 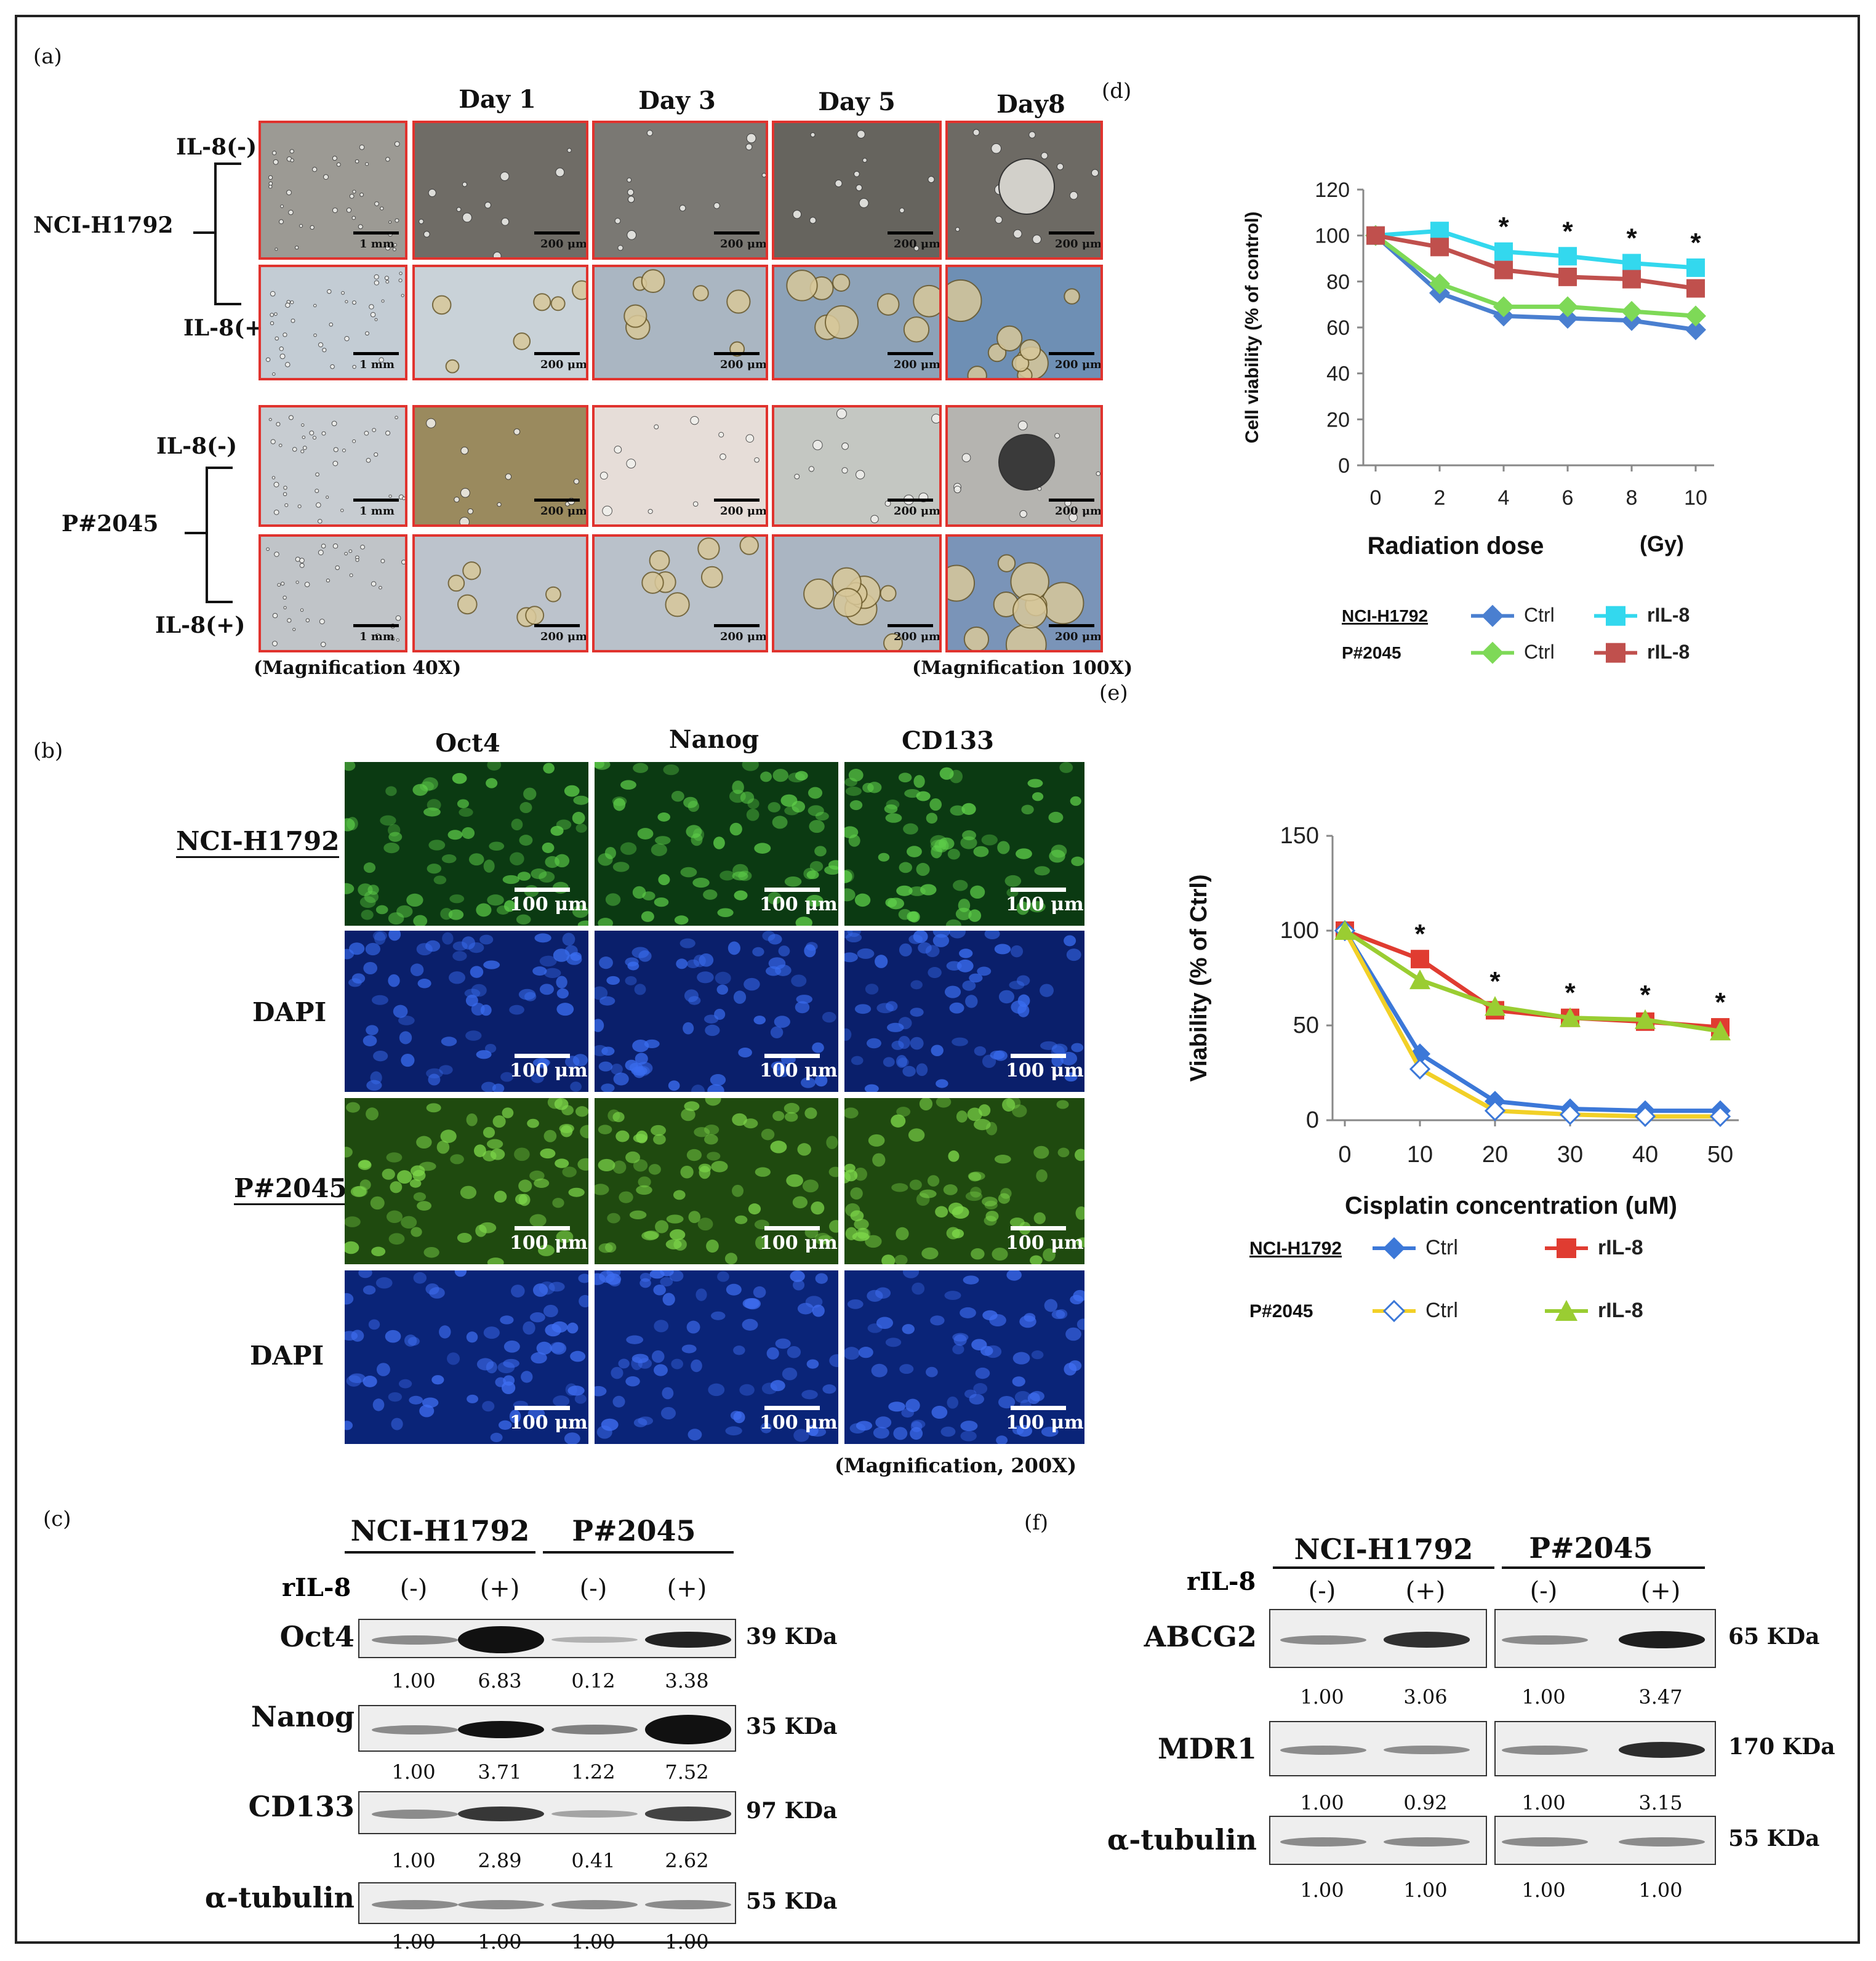 I want to click on kda-label-2: 55 KDa, so click(x=1774, y=1838).